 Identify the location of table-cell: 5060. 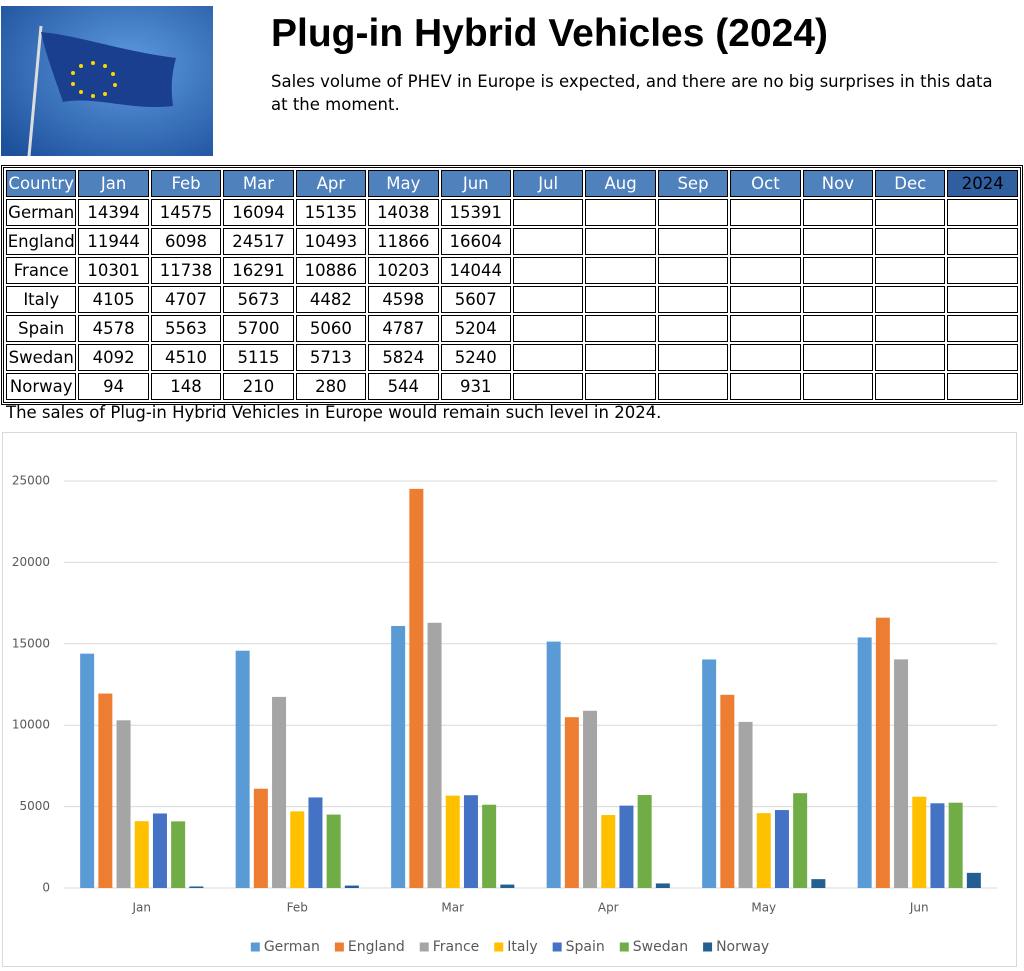
(331, 328).